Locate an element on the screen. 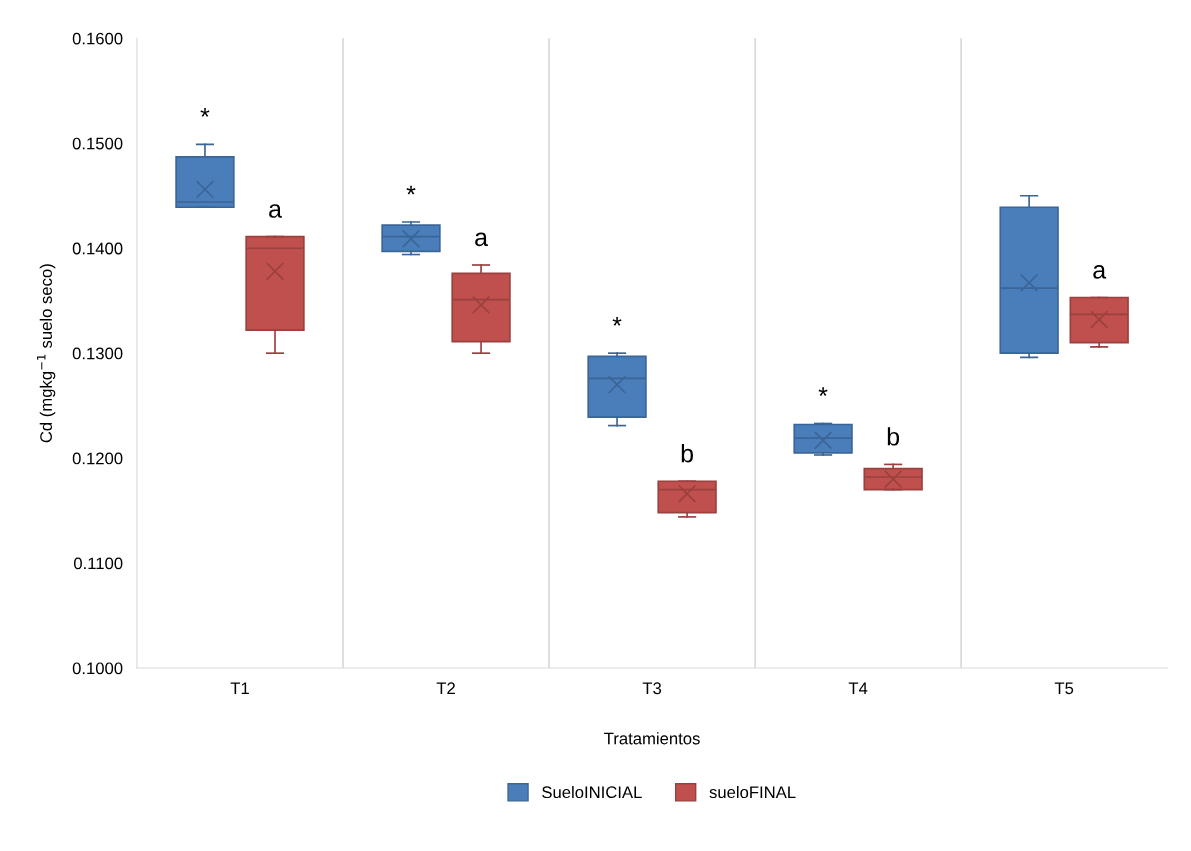 The height and width of the screenshot is (851, 1191). legend-label: sueloFINAL is located at coordinates (752, 792).